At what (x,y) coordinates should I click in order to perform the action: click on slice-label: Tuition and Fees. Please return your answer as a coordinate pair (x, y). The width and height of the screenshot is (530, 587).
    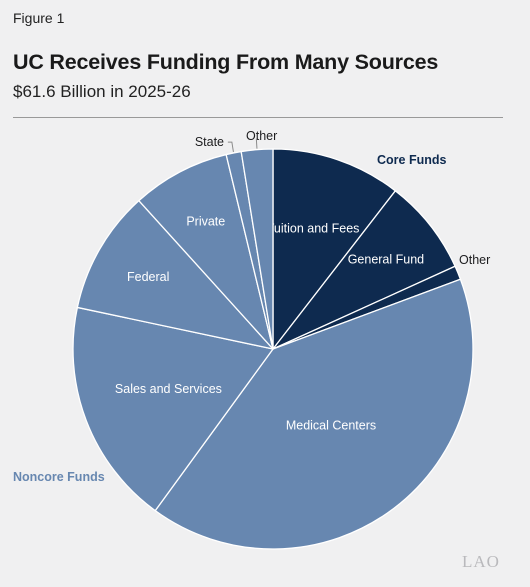
    Looking at the image, I should click on (313, 229).